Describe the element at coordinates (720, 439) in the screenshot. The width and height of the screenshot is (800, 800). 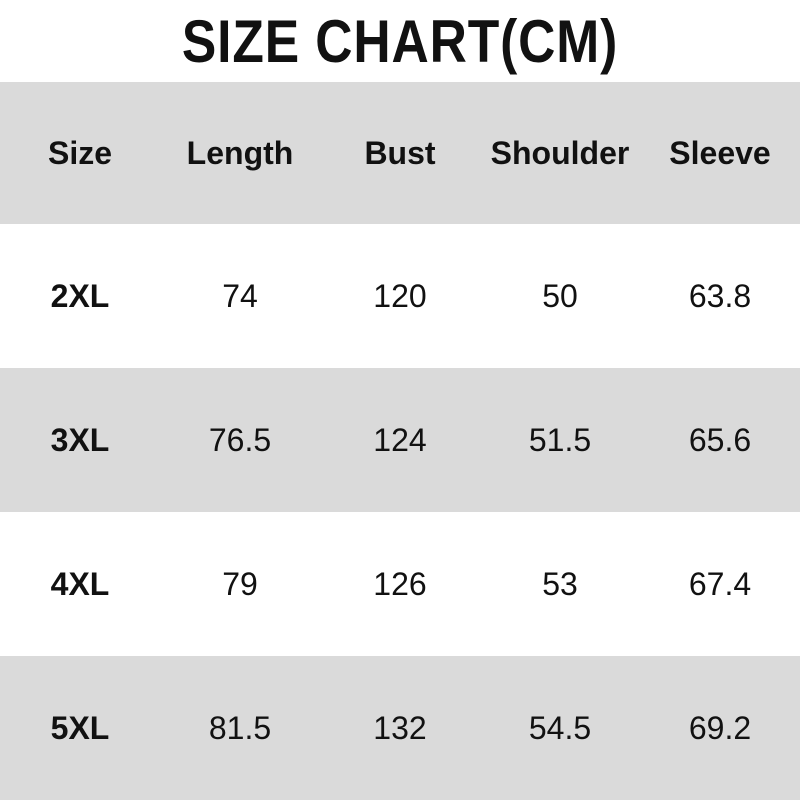
I see `sleeve-cell: 65.6` at that location.